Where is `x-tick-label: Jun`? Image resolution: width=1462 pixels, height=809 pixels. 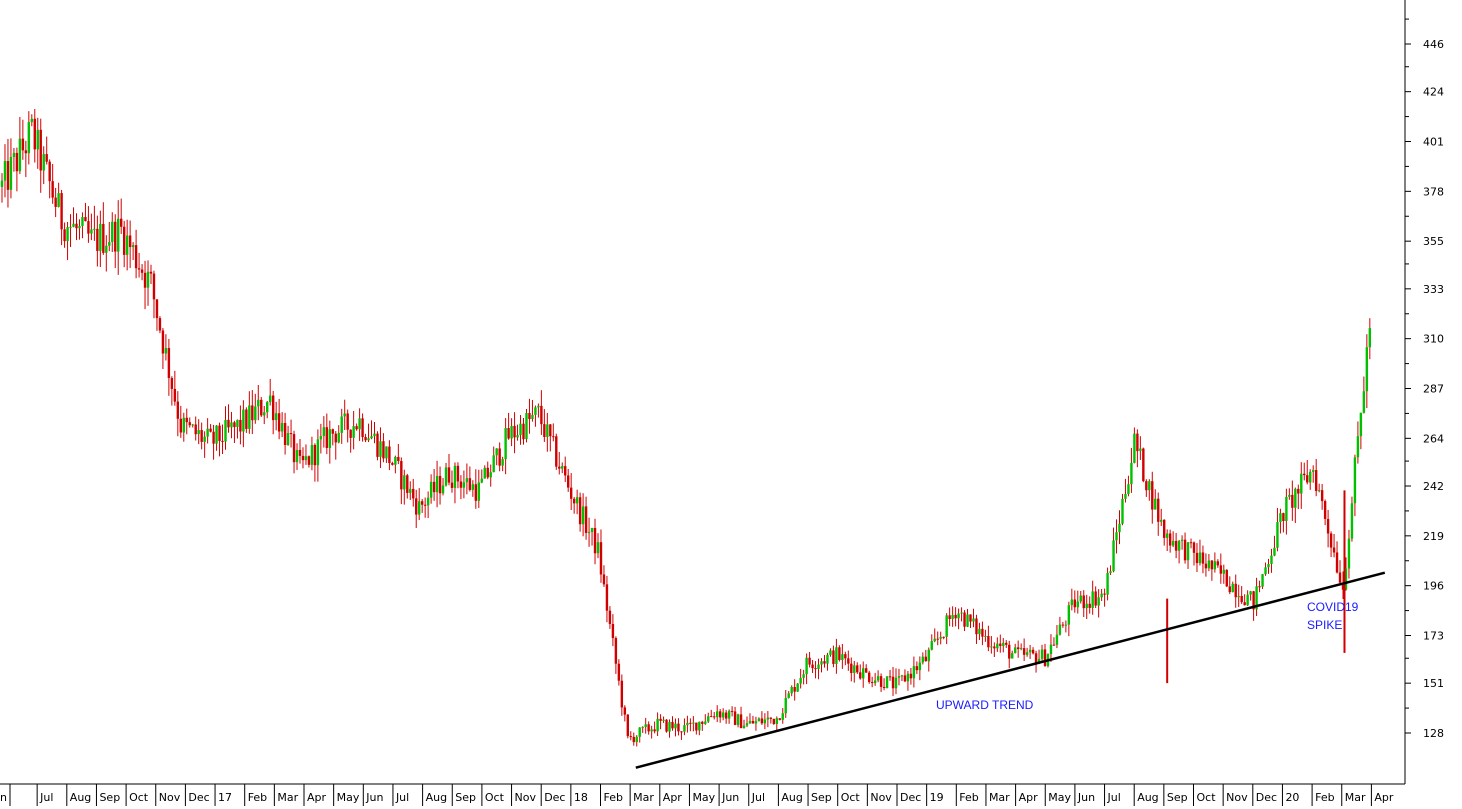
x-tick-label: Jun is located at coordinates (1086, 797).